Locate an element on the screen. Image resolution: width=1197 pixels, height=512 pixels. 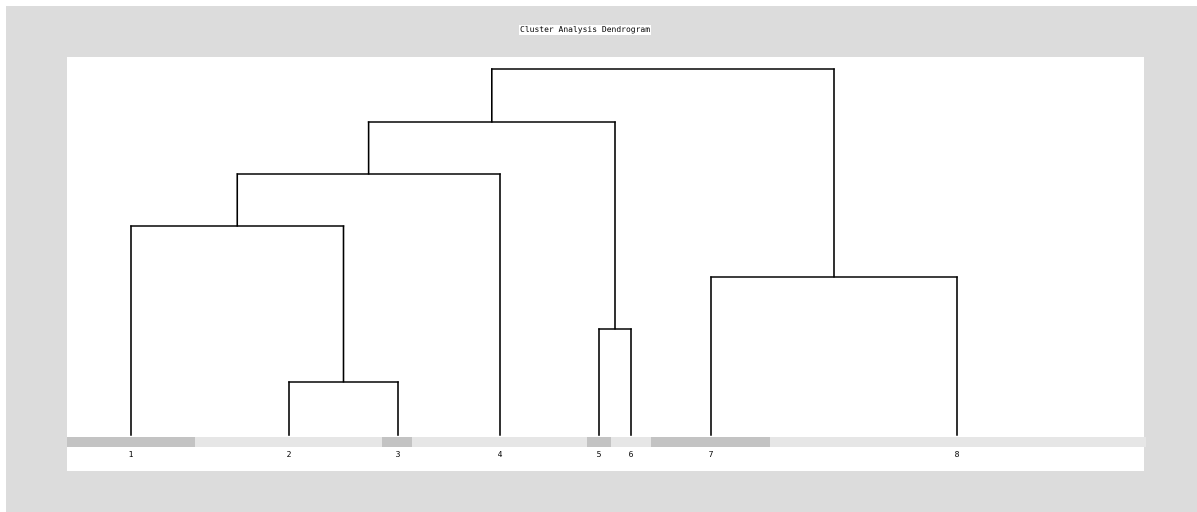
leaf-label-3: 3 is located at coordinates (398, 454).